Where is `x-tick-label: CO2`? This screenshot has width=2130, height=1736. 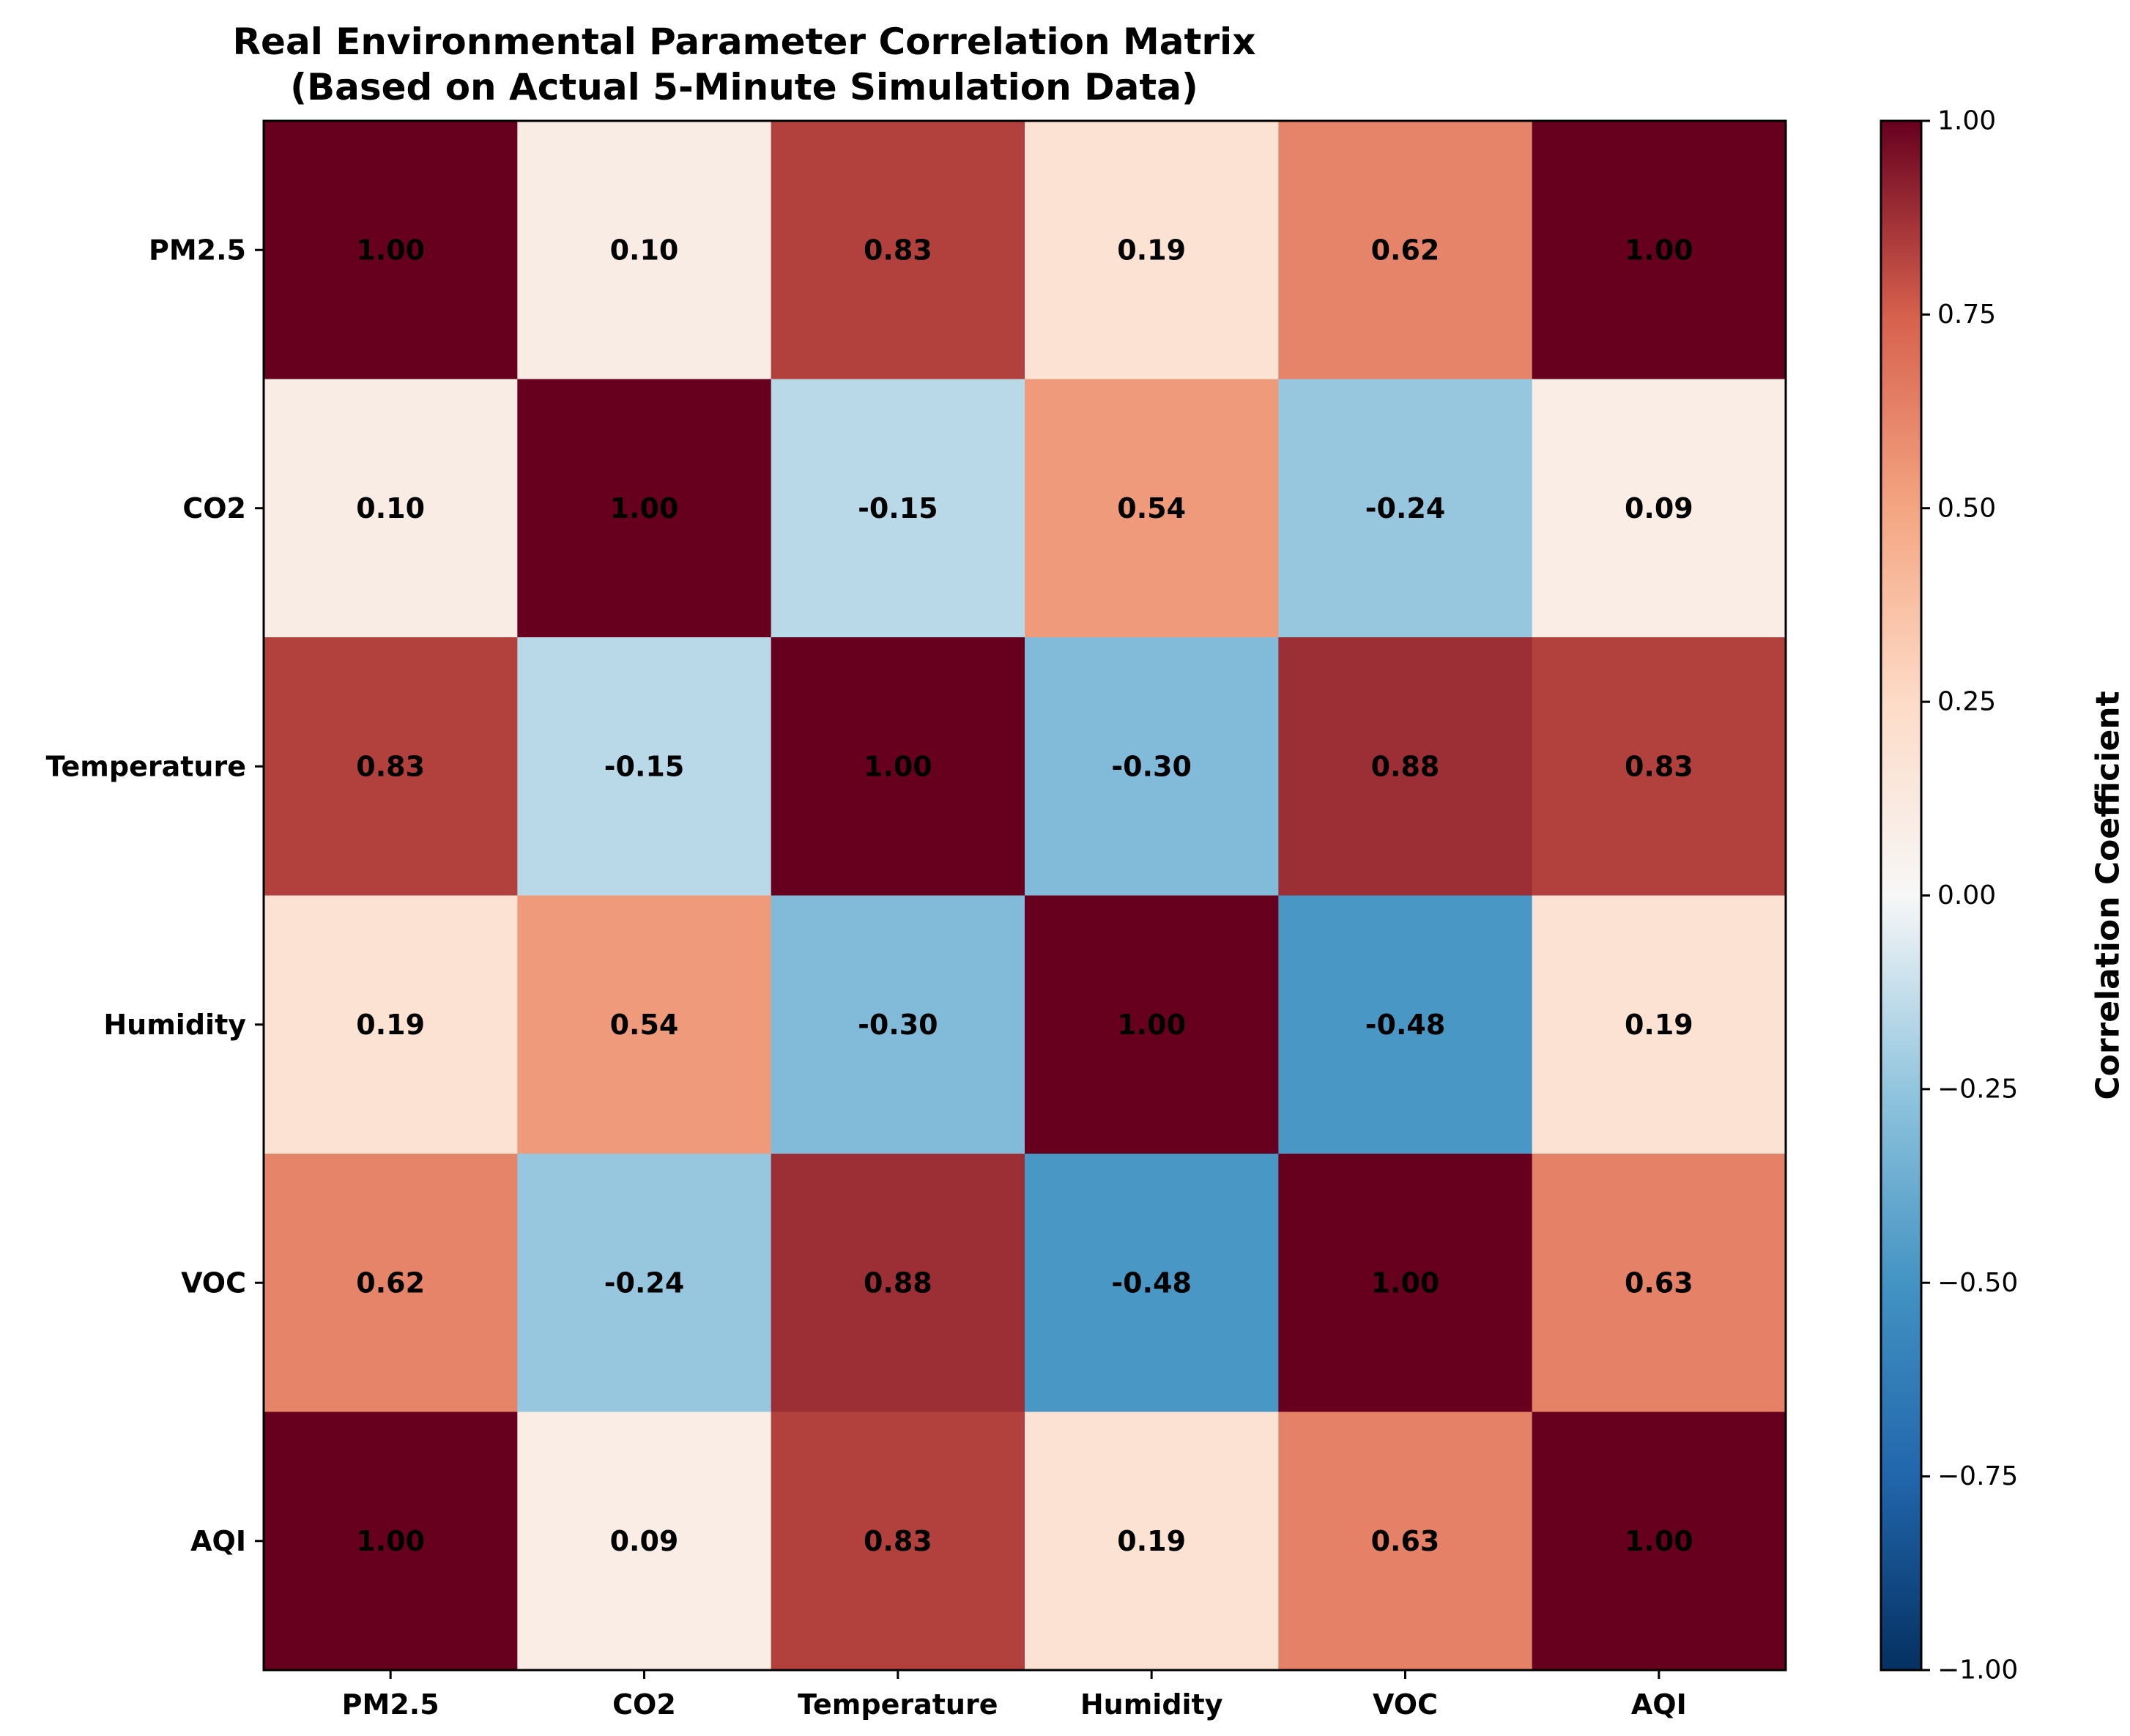
x-tick-label: CO2 is located at coordinates (644, 1704).